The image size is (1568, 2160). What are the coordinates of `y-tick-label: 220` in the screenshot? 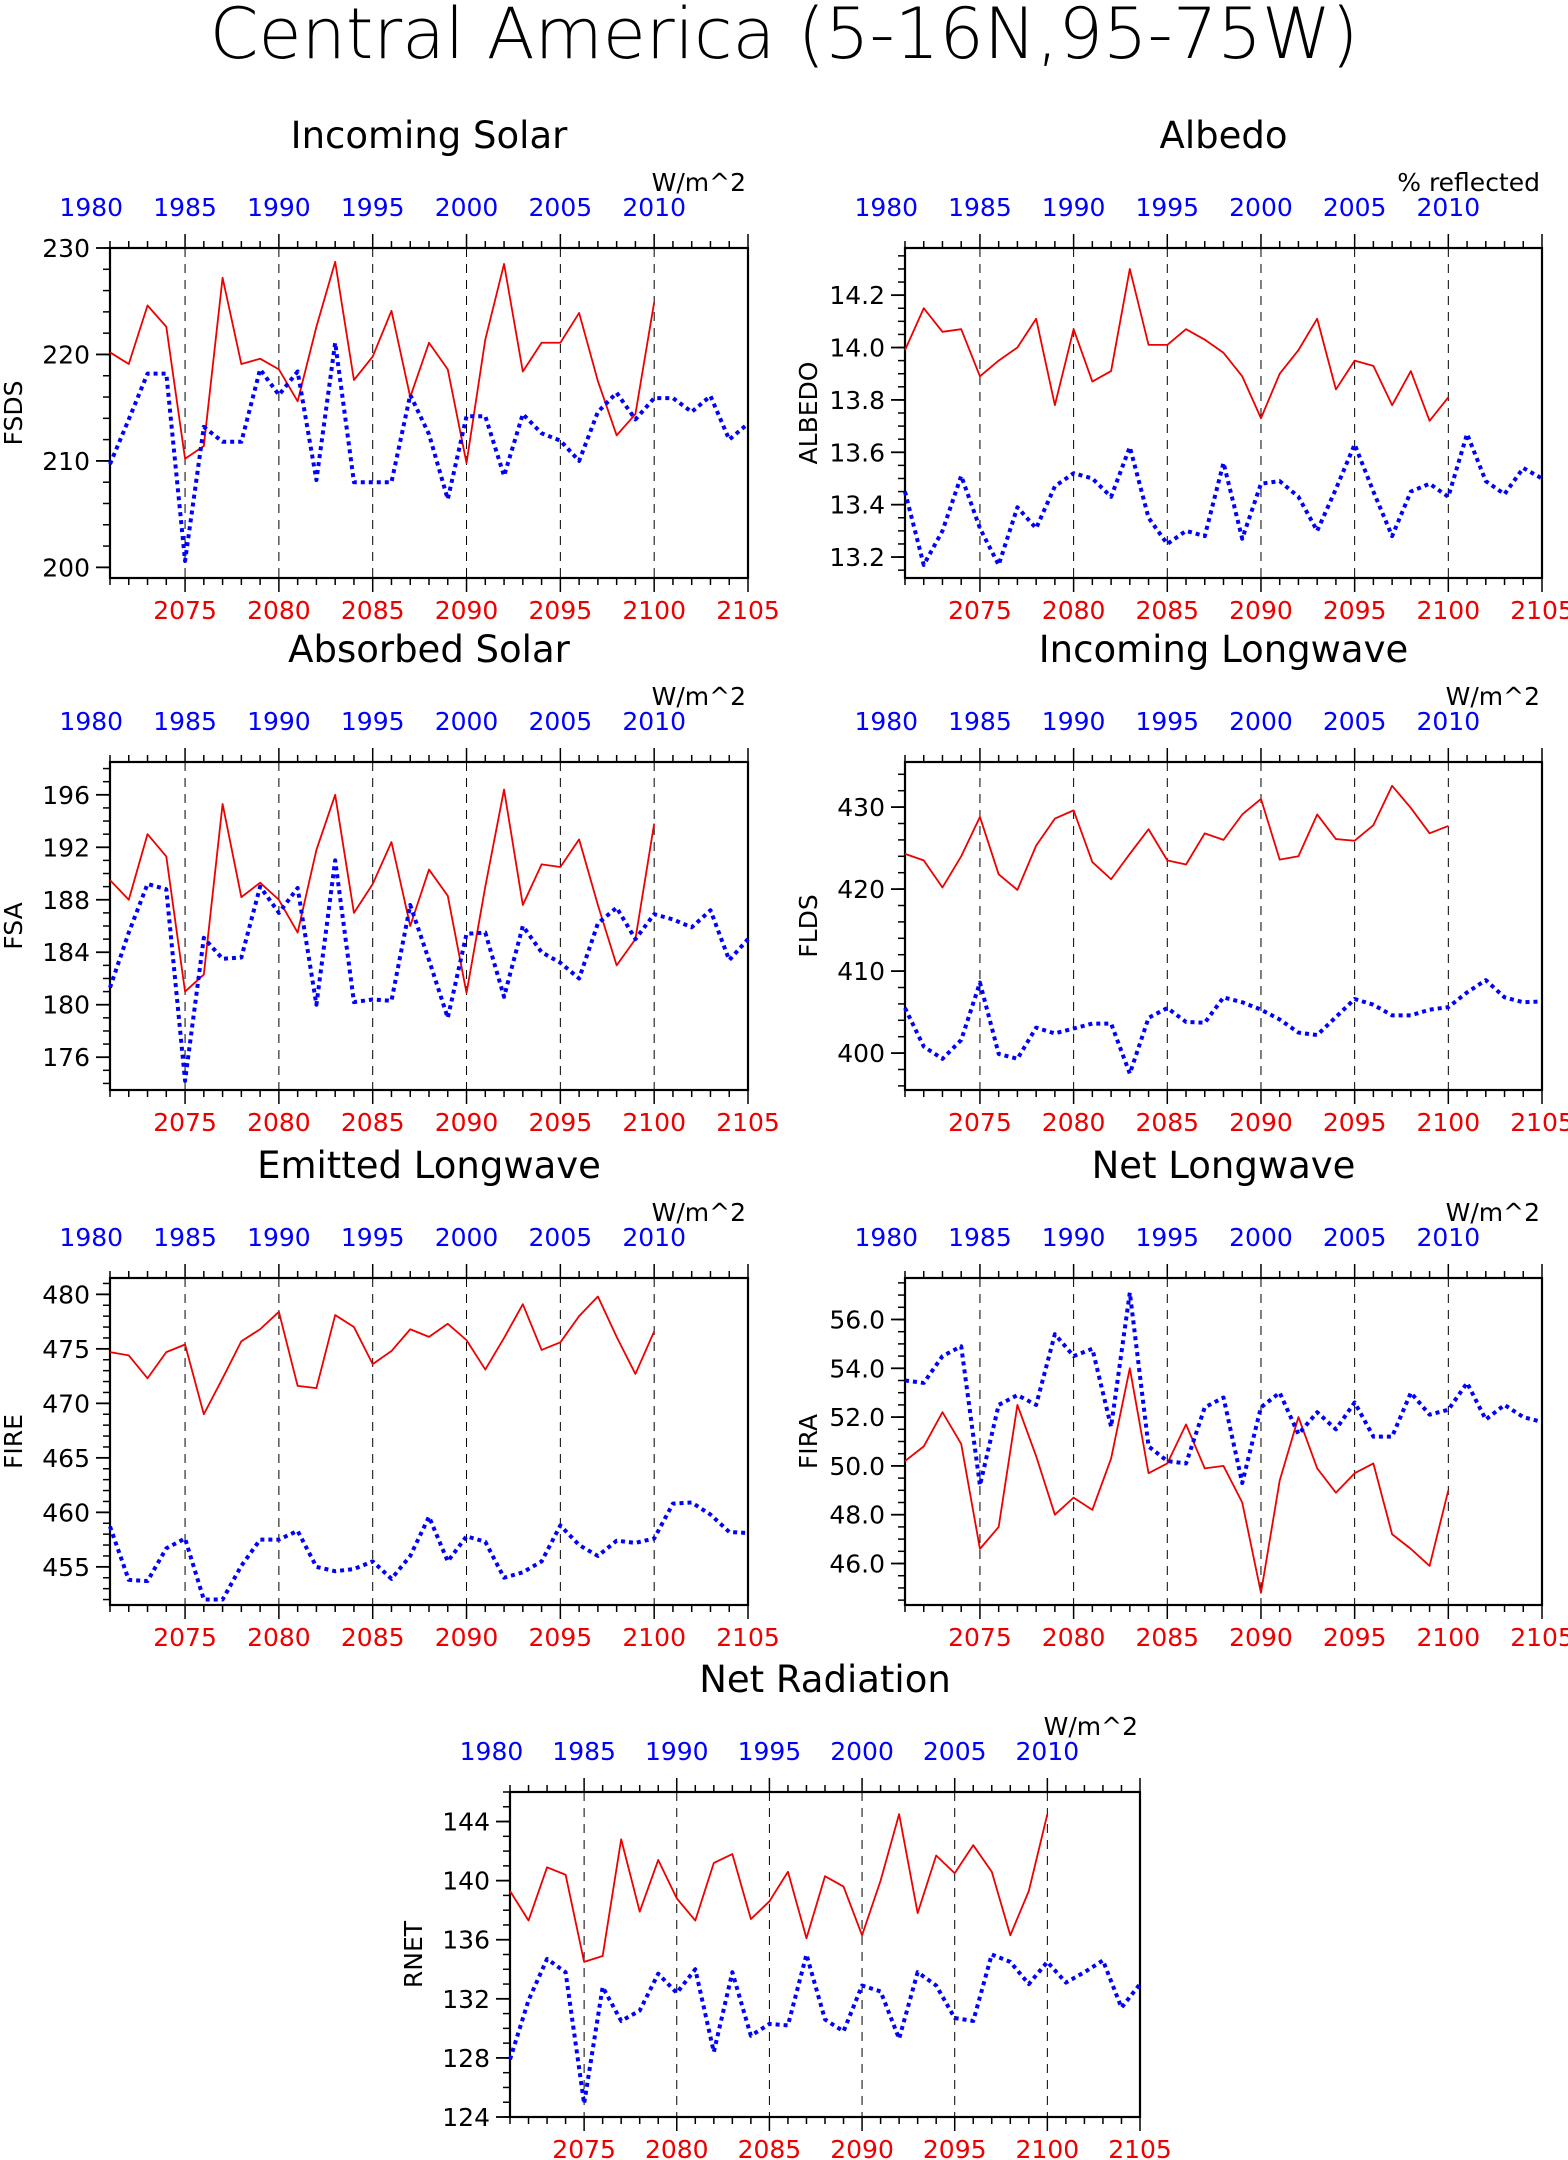 It's located at (66, 354).